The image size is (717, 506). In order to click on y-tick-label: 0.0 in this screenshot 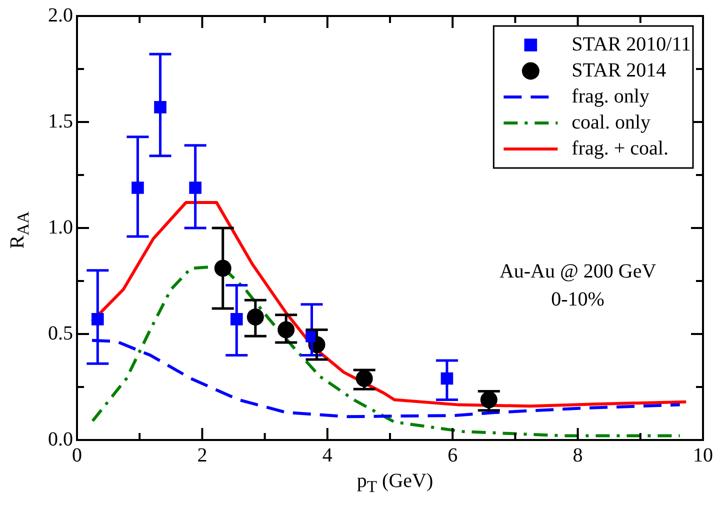, I will do `click(60, 439)`.